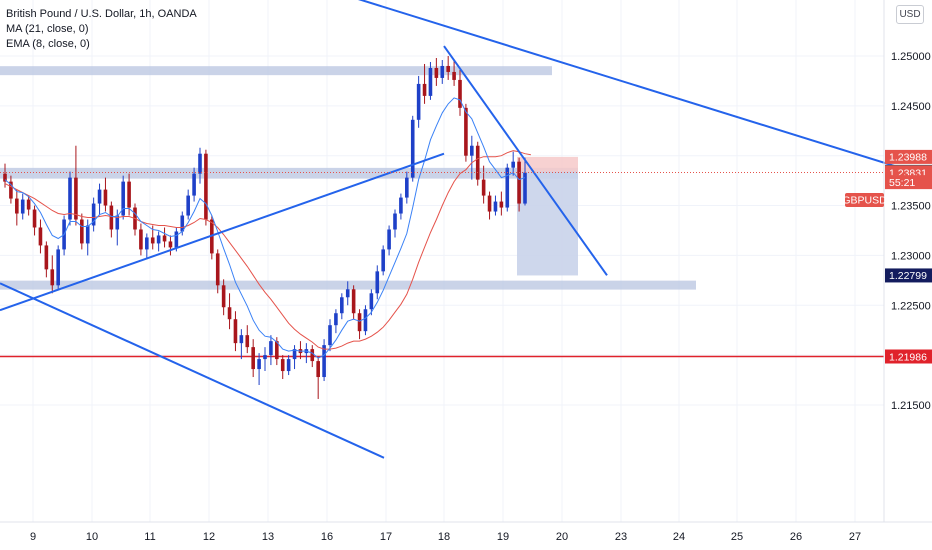  What do you see at coordinates (209, 537) in the screenshot?
I see `x-tick-label: 12` at bounding box center [209, 537].